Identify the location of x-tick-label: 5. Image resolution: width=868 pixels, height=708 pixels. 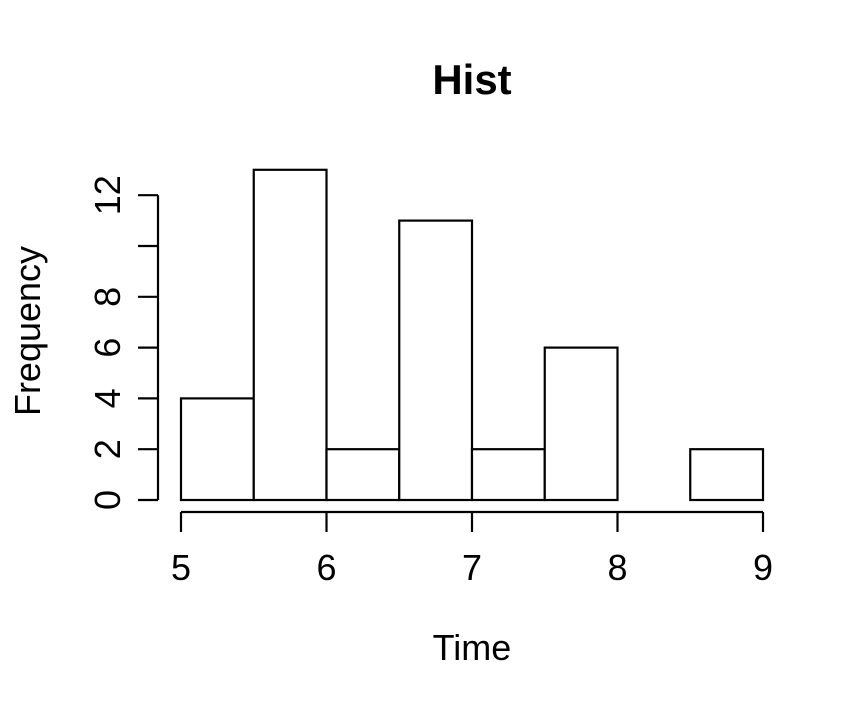
(181, 567).